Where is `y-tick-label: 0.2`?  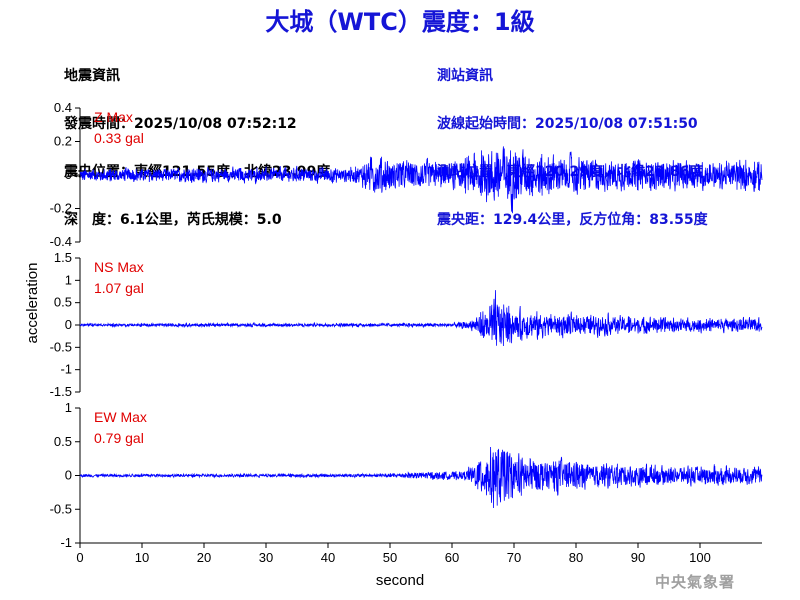
y-tick-label: 0.2 is located at coordinates (63, 141).